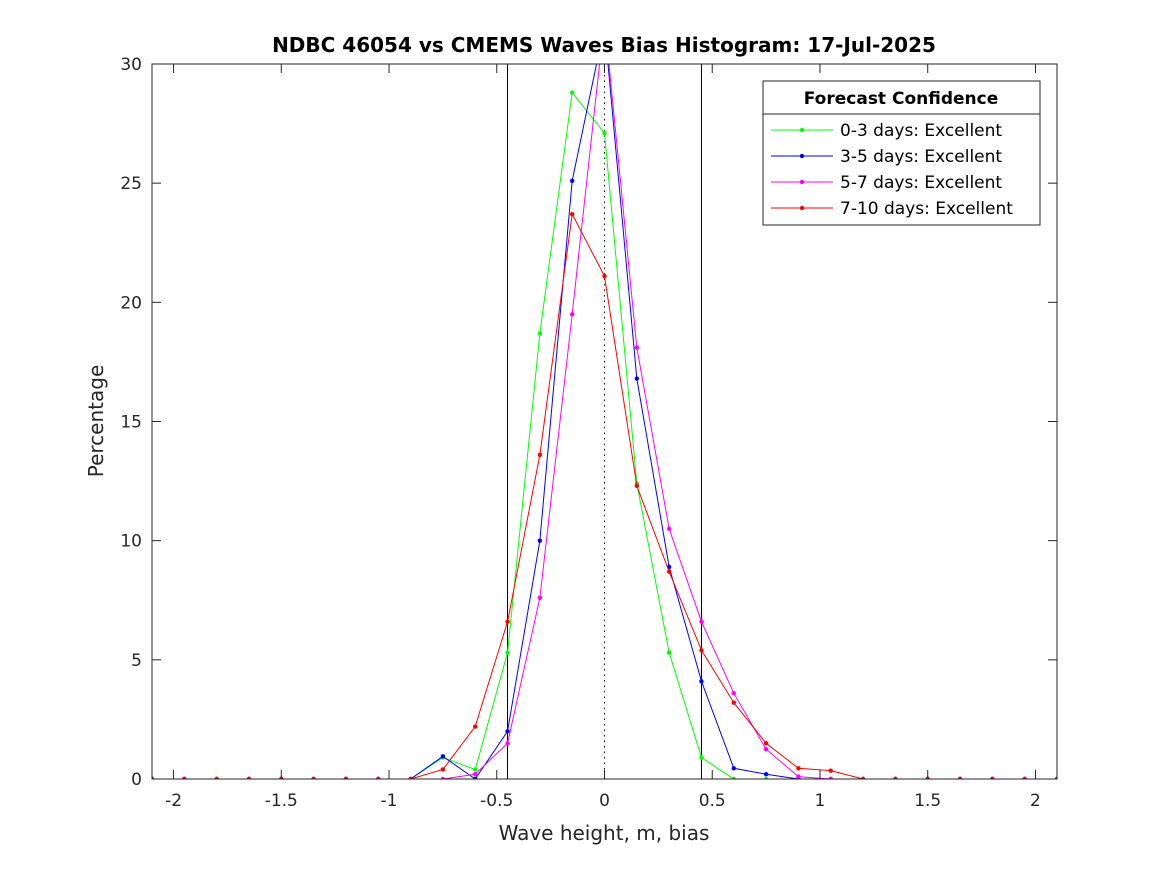 The width and height of the screenshot is (1167, 875). What do you see at coordinates (1035, 801) in the screenshot?
I see `x-tick-label: 2` at bounding box center [1035, 801].